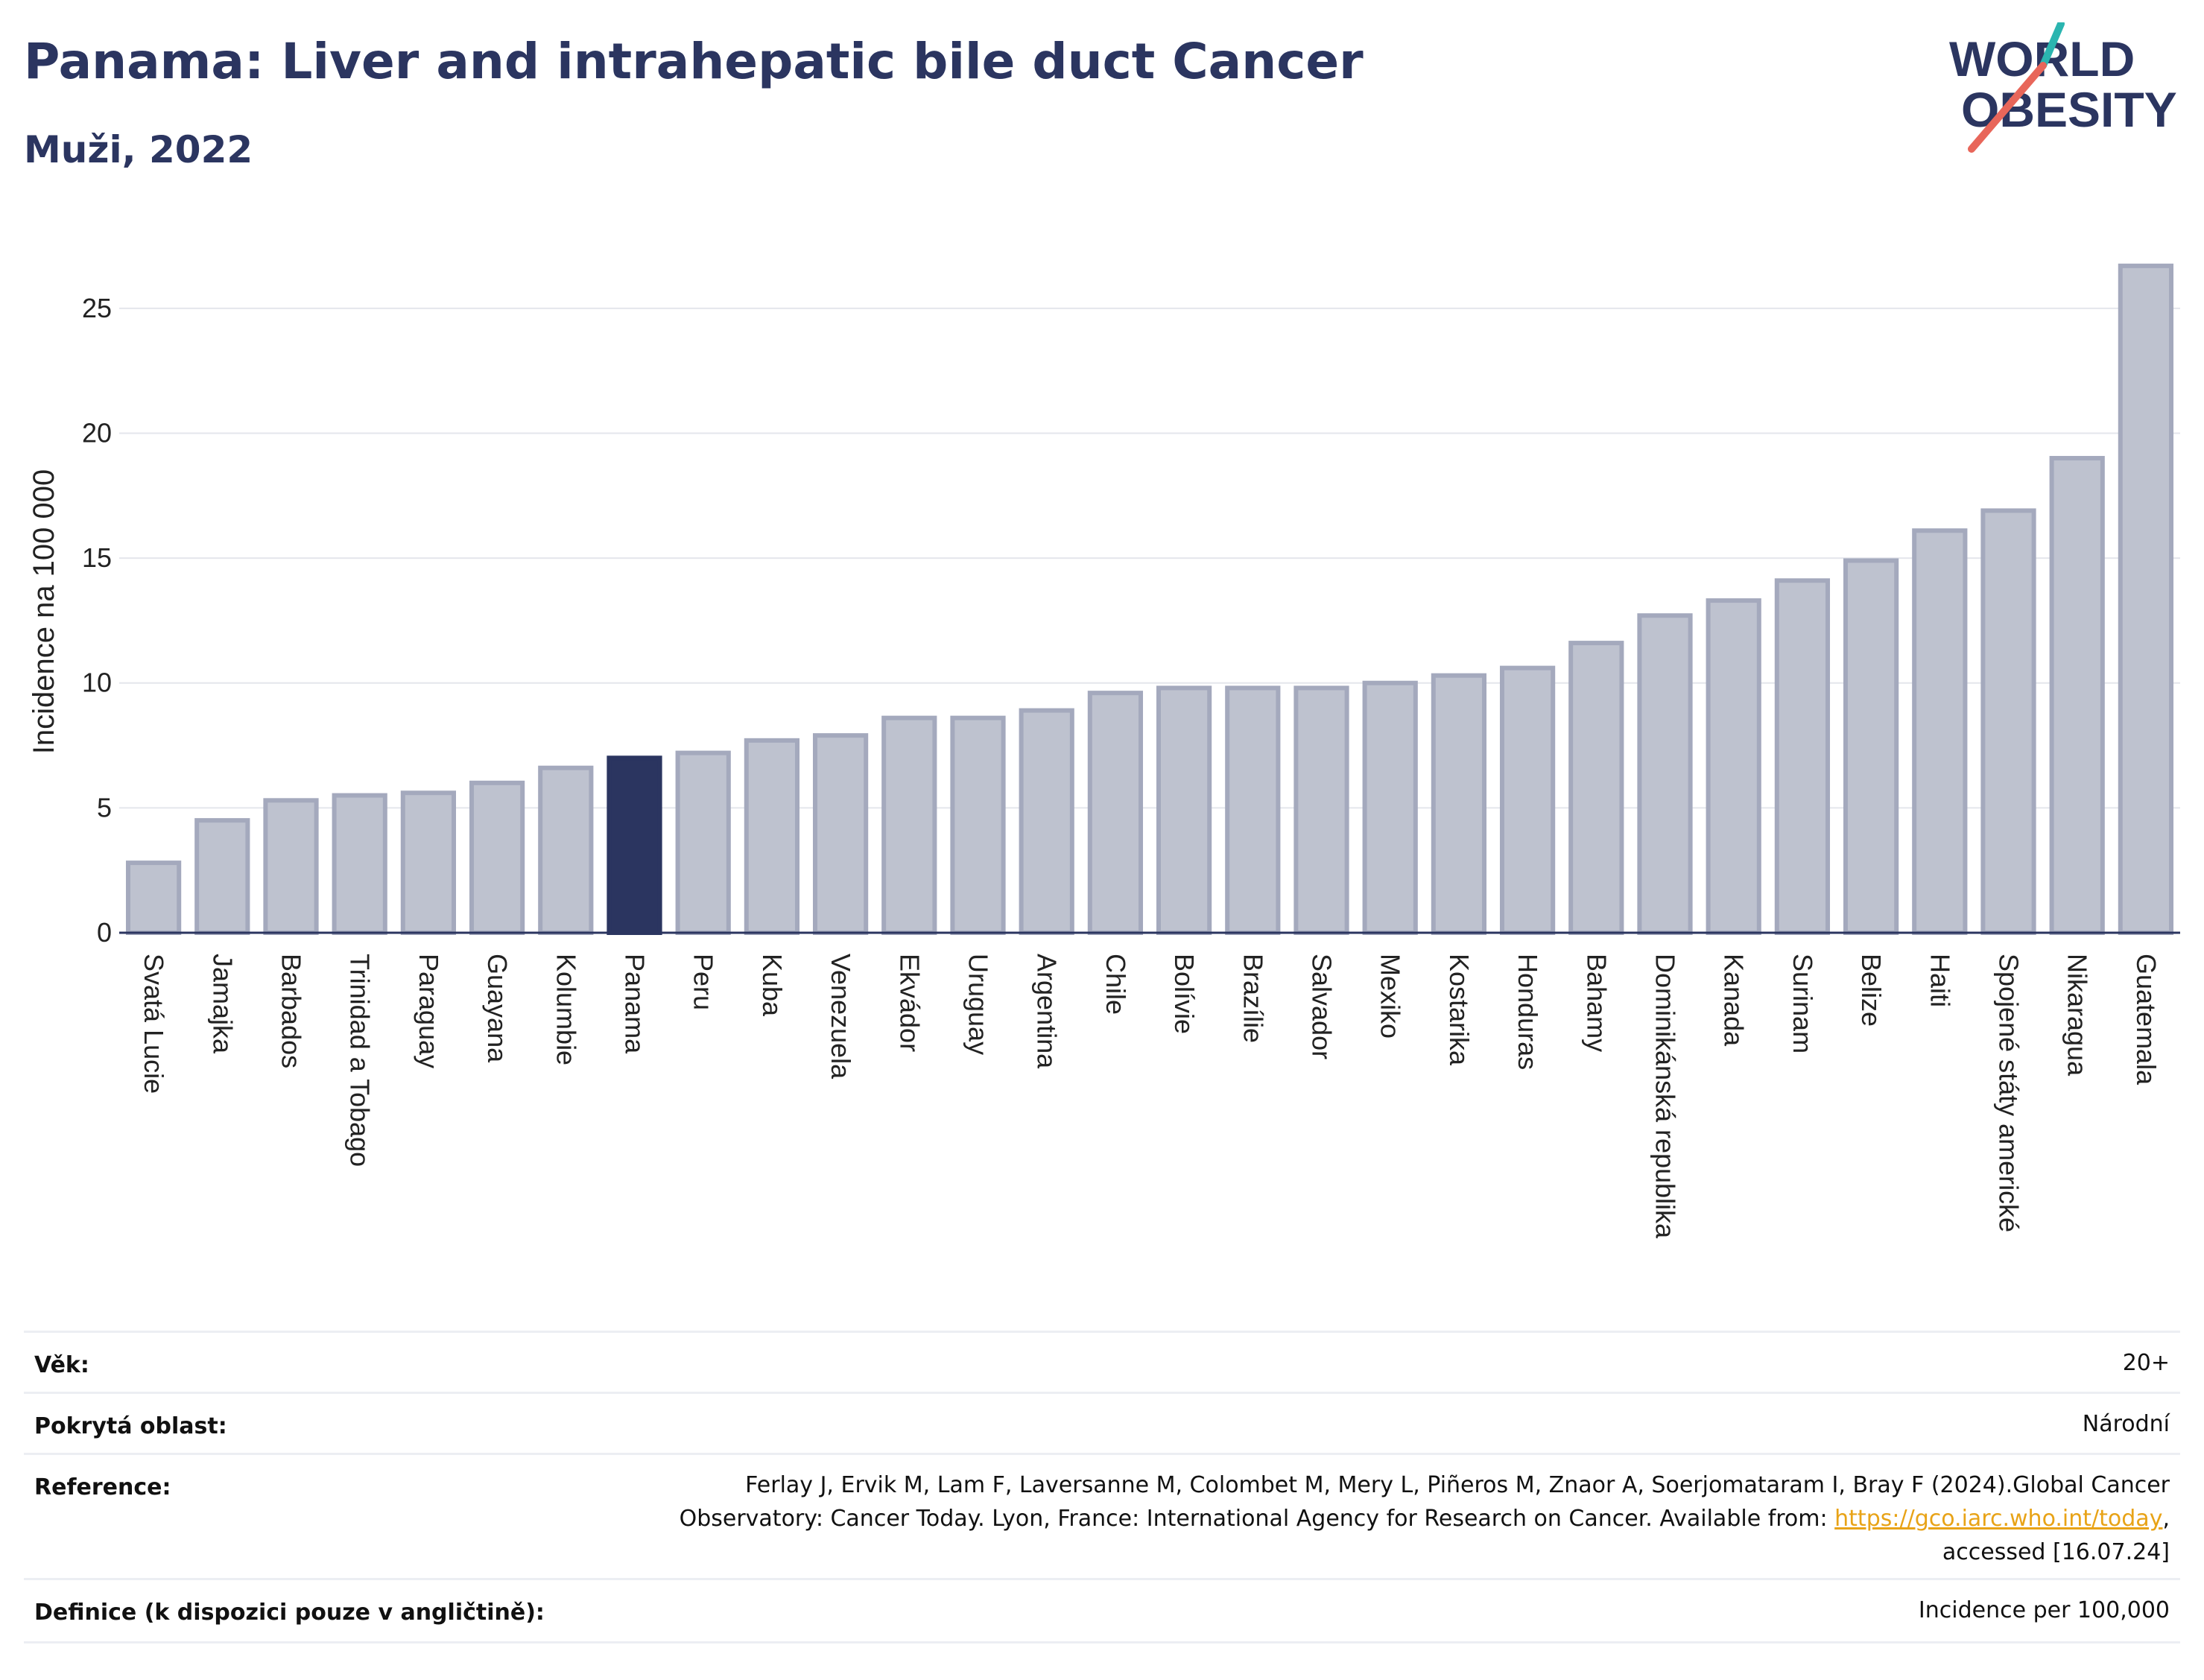 This screenshot has height=1680, width=2204. What do you see at coordinates (360, 1060) in the screenshot?
I see `x-tick-label: Trinidad a Tobago` at bounding box center [360, 1060].